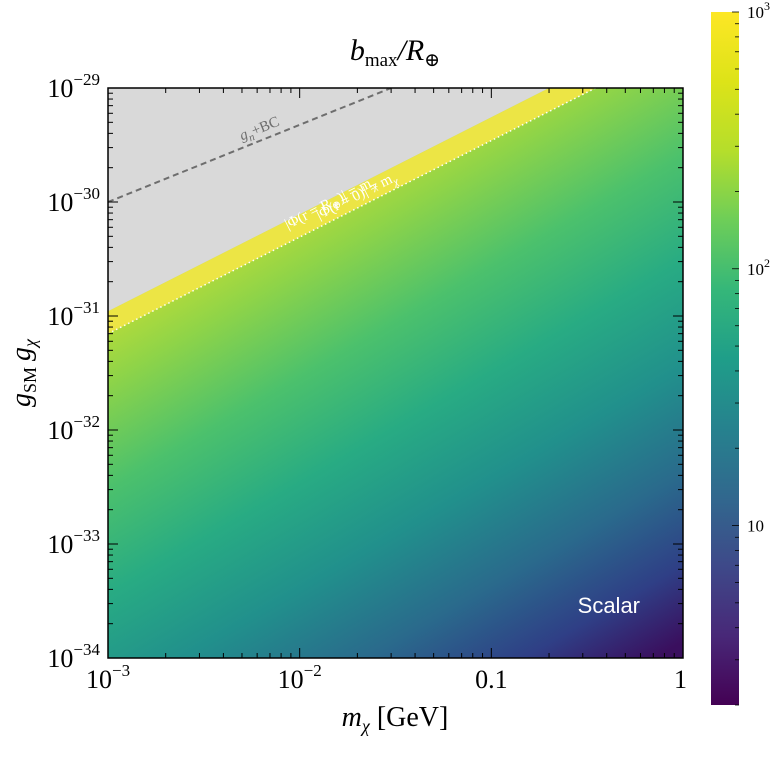 This screenshot has height=770, width=781. Describe the element at coordinates (725, 358) in the screenshot. I see `colorbar` at that location.